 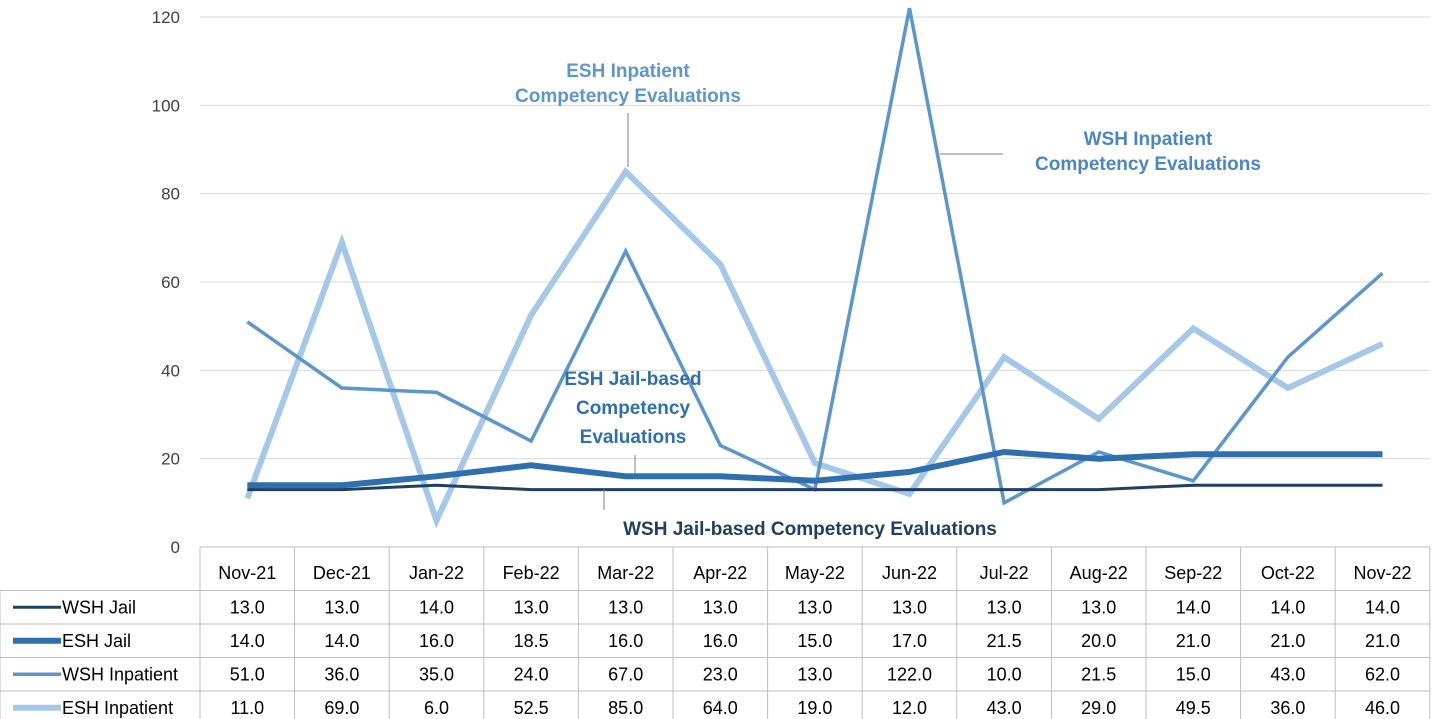 I want to click on x-category-label: Mar-22, so click(x=625, y=573).